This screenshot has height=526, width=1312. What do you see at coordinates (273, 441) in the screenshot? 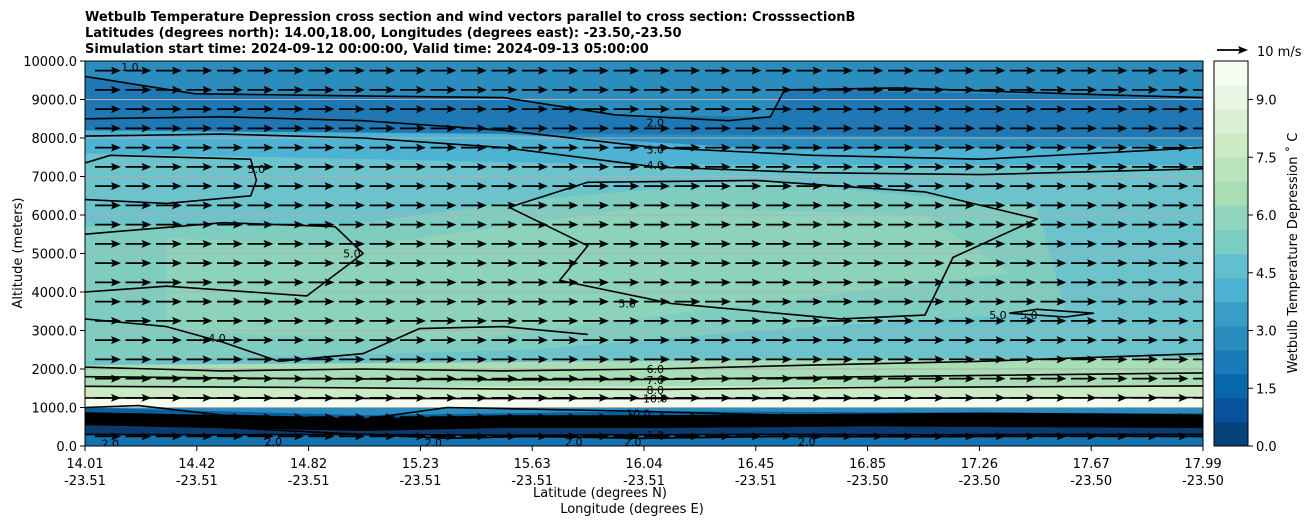
I see `contour-label-16: 2.0` at bounding box center [273, 441].